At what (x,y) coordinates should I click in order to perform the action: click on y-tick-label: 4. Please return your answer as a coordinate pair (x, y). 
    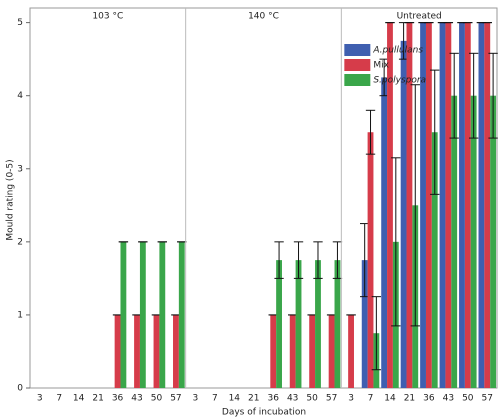
    Looking at the image, I should click on (20, 96).